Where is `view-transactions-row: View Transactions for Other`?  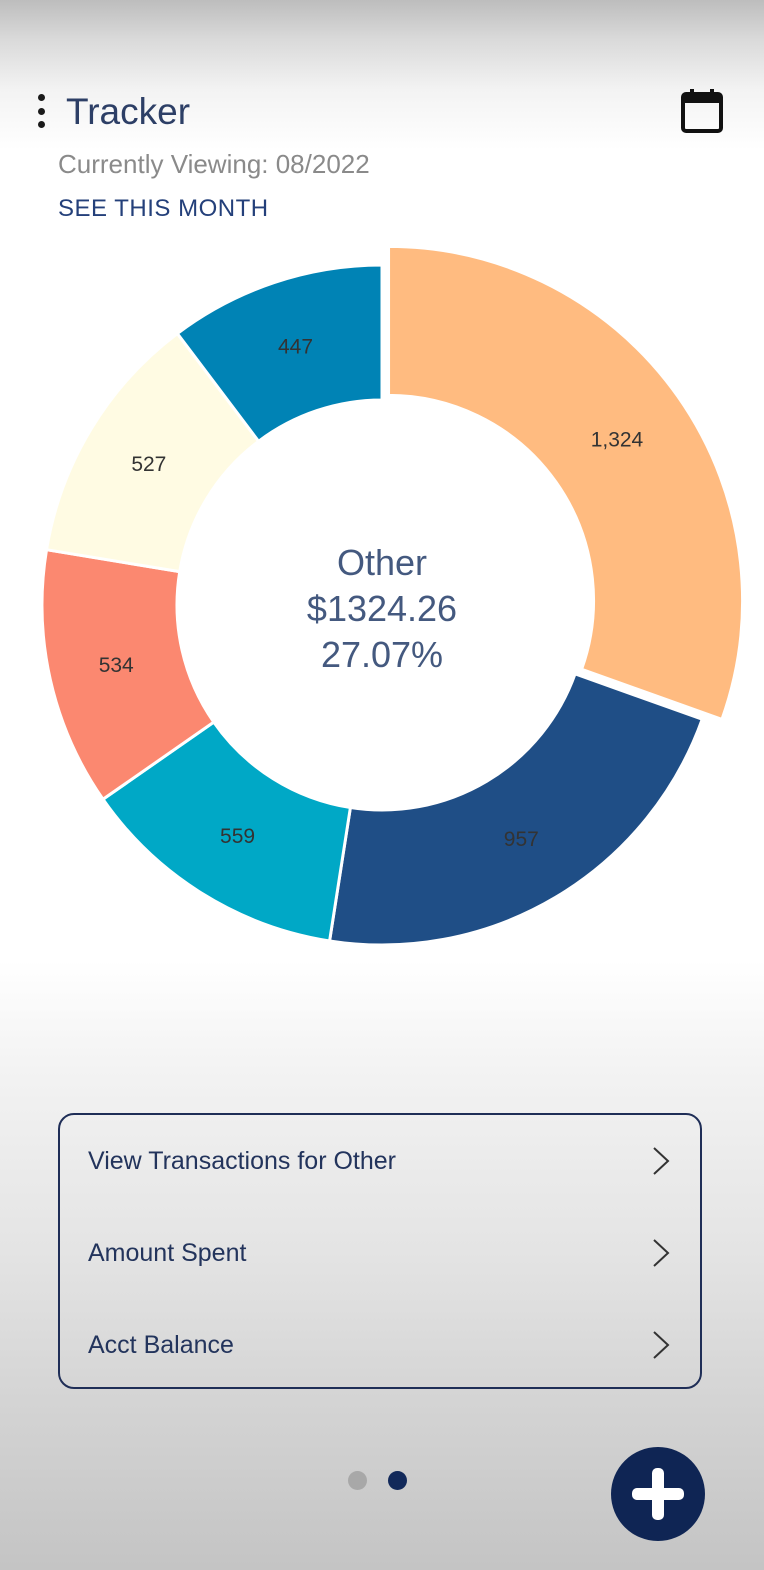 view-transactions-row: View Transactions for Other is located at coordinates (380, 1161).